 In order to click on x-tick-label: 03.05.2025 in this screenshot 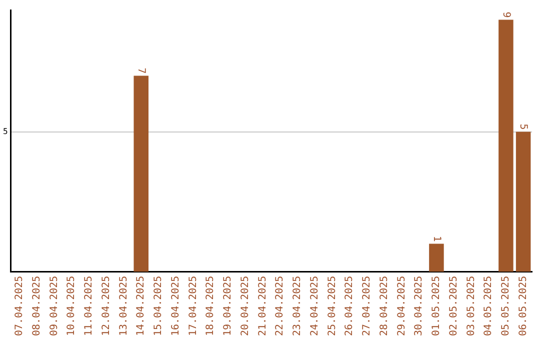, I will do `click(471, 306)`.